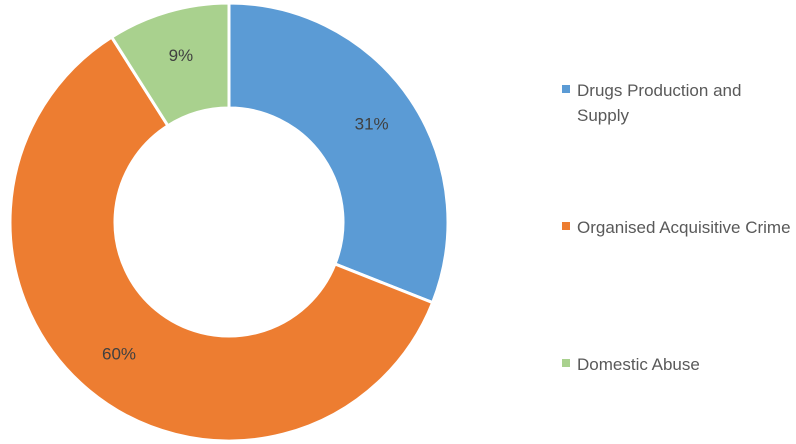  I want to click on data-label-organised-acquisitive-crime: 60%, so click(119, 353).